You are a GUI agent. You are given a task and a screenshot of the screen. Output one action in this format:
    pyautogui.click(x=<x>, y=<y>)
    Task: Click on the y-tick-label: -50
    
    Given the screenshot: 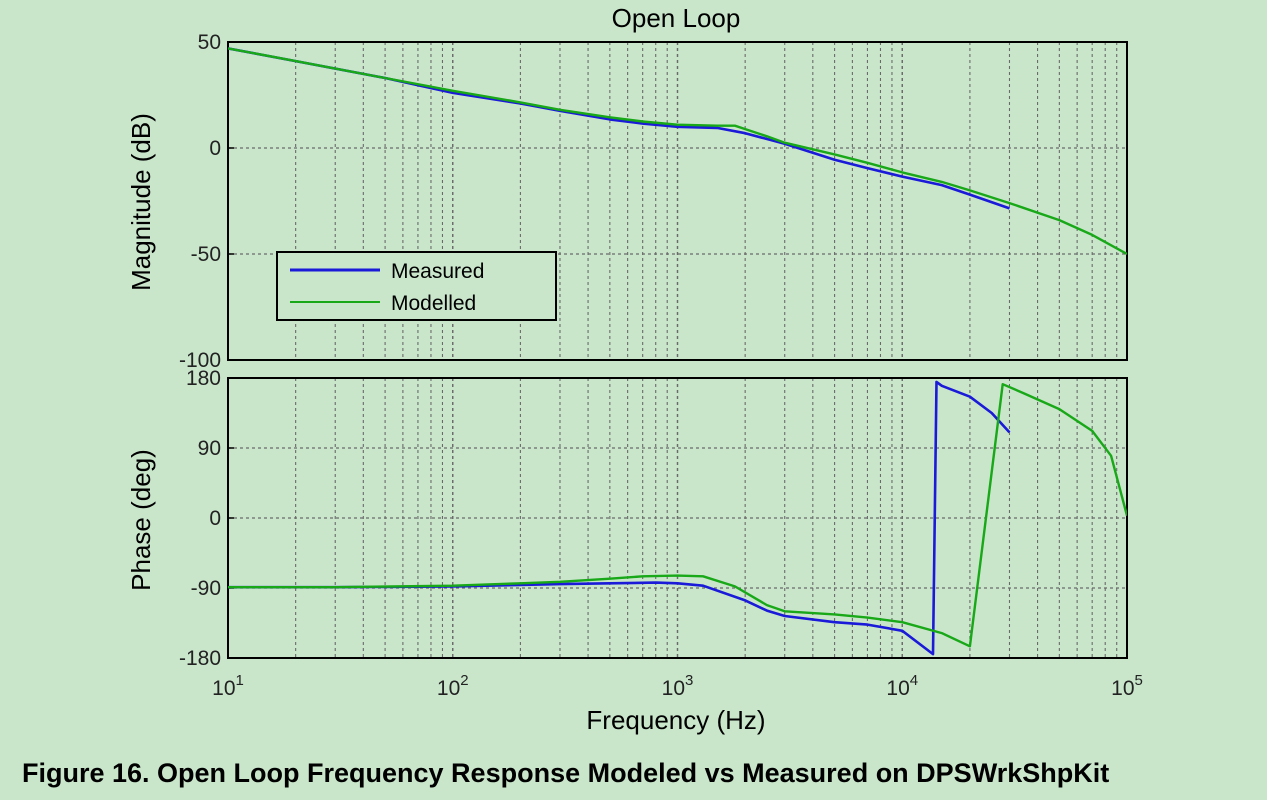 What is the action you would take?
    pyautogui.click(x=206, y=254)
    